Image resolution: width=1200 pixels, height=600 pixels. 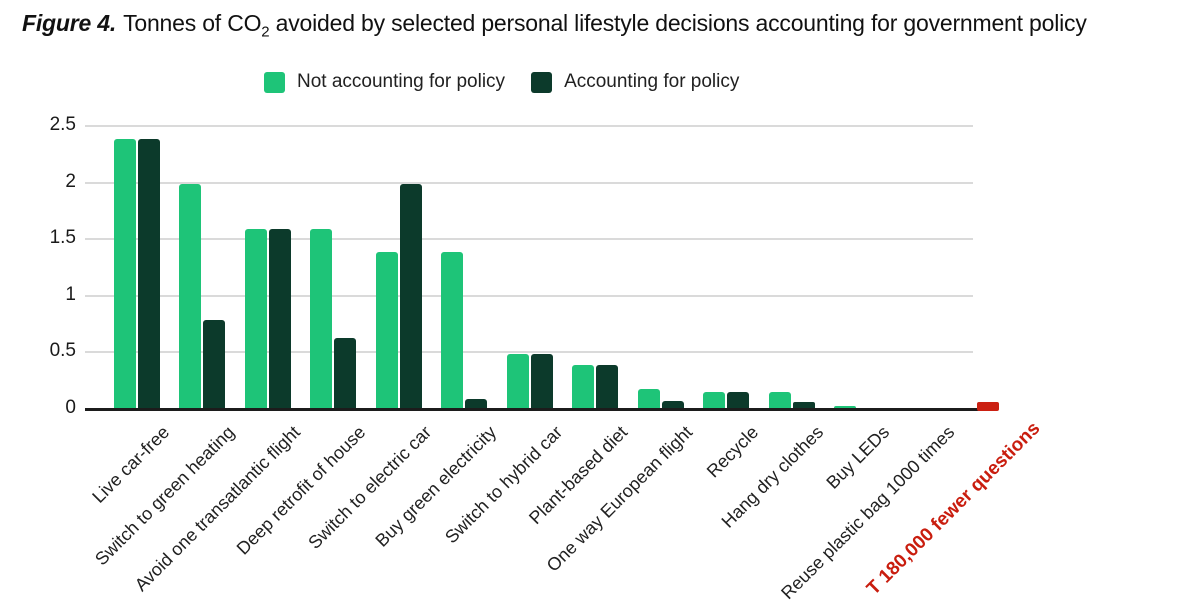 I want to click on bar-not-accounting-for-policy-recycle, so click(x=714, y=400).